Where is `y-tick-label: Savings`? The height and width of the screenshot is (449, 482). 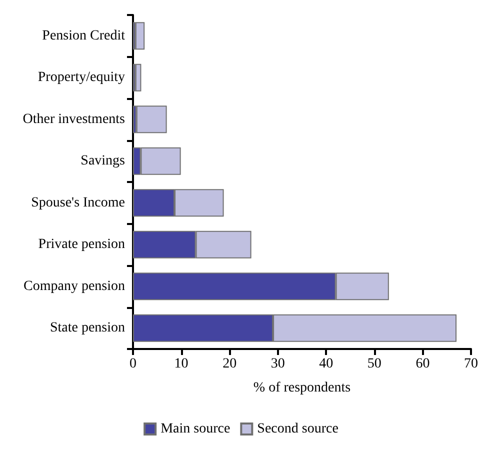 y-tick-label: Savings is located at coordinates (102, 161).